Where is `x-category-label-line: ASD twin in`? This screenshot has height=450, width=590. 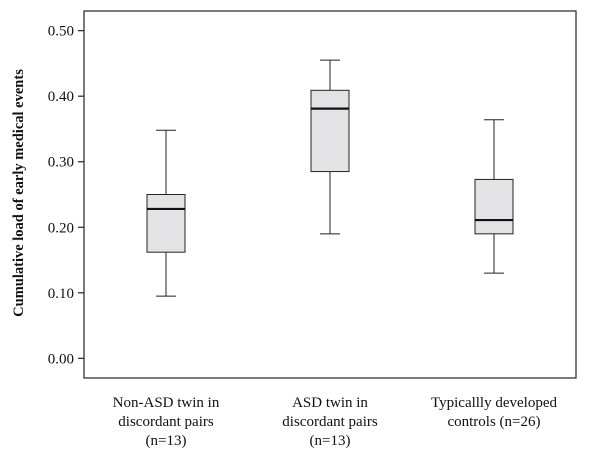 x-category-label-line: ASD twin in is located at coordinates (330, 403).